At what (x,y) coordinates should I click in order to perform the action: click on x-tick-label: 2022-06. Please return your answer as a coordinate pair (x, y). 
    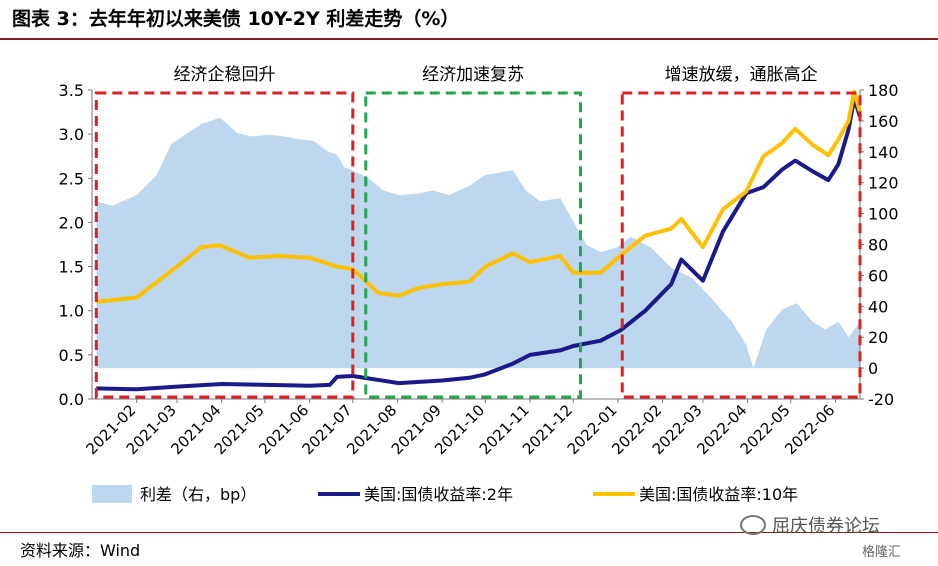
    Looking at the image, I should click on (809, 429).